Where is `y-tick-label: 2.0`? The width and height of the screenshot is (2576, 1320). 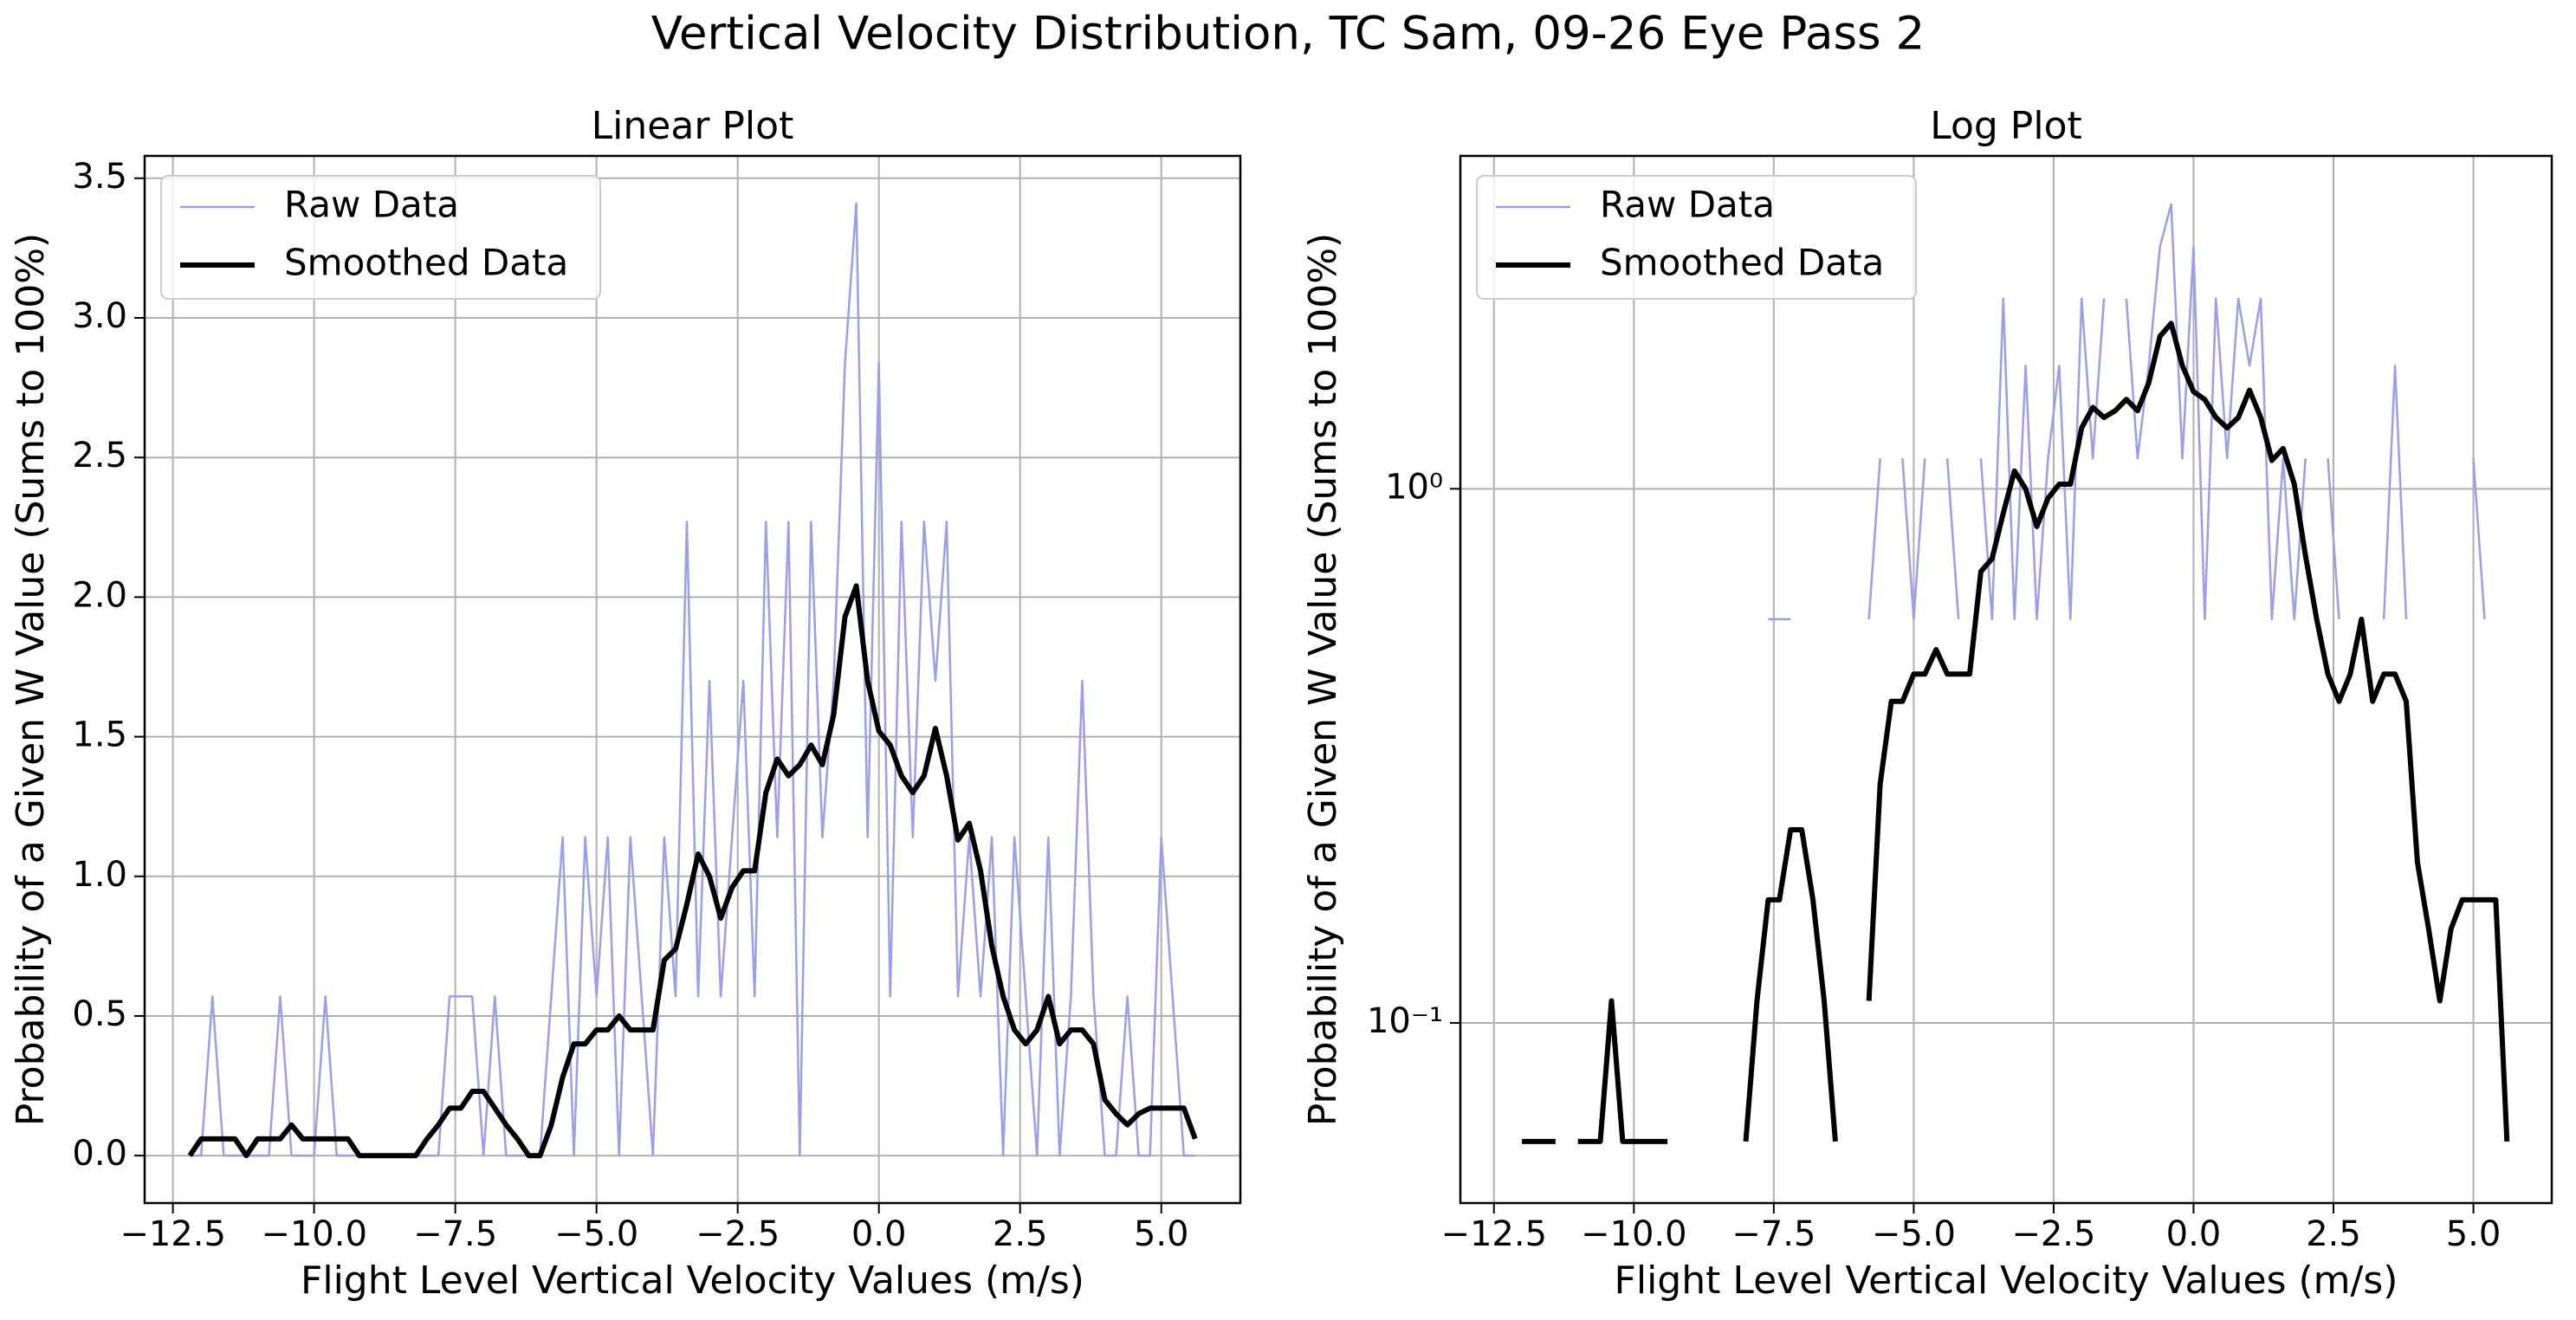
y-tick-label: 2.0 is located at coordinates (99, 595).